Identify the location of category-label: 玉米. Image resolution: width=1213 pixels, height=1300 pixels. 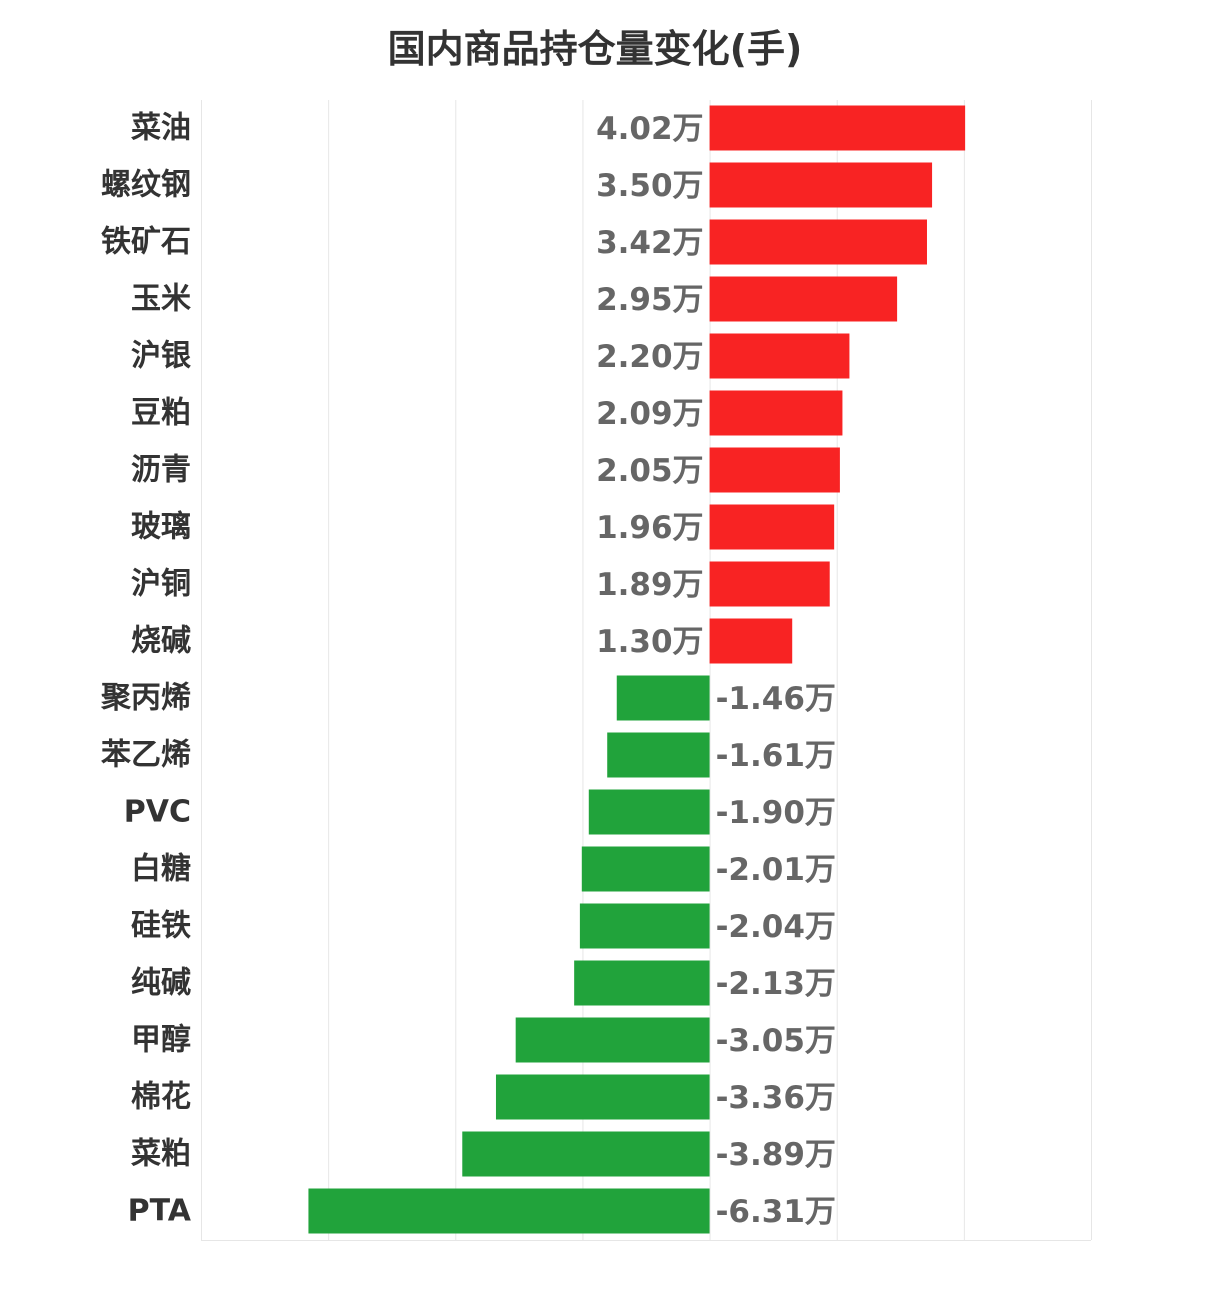
(161, 299).